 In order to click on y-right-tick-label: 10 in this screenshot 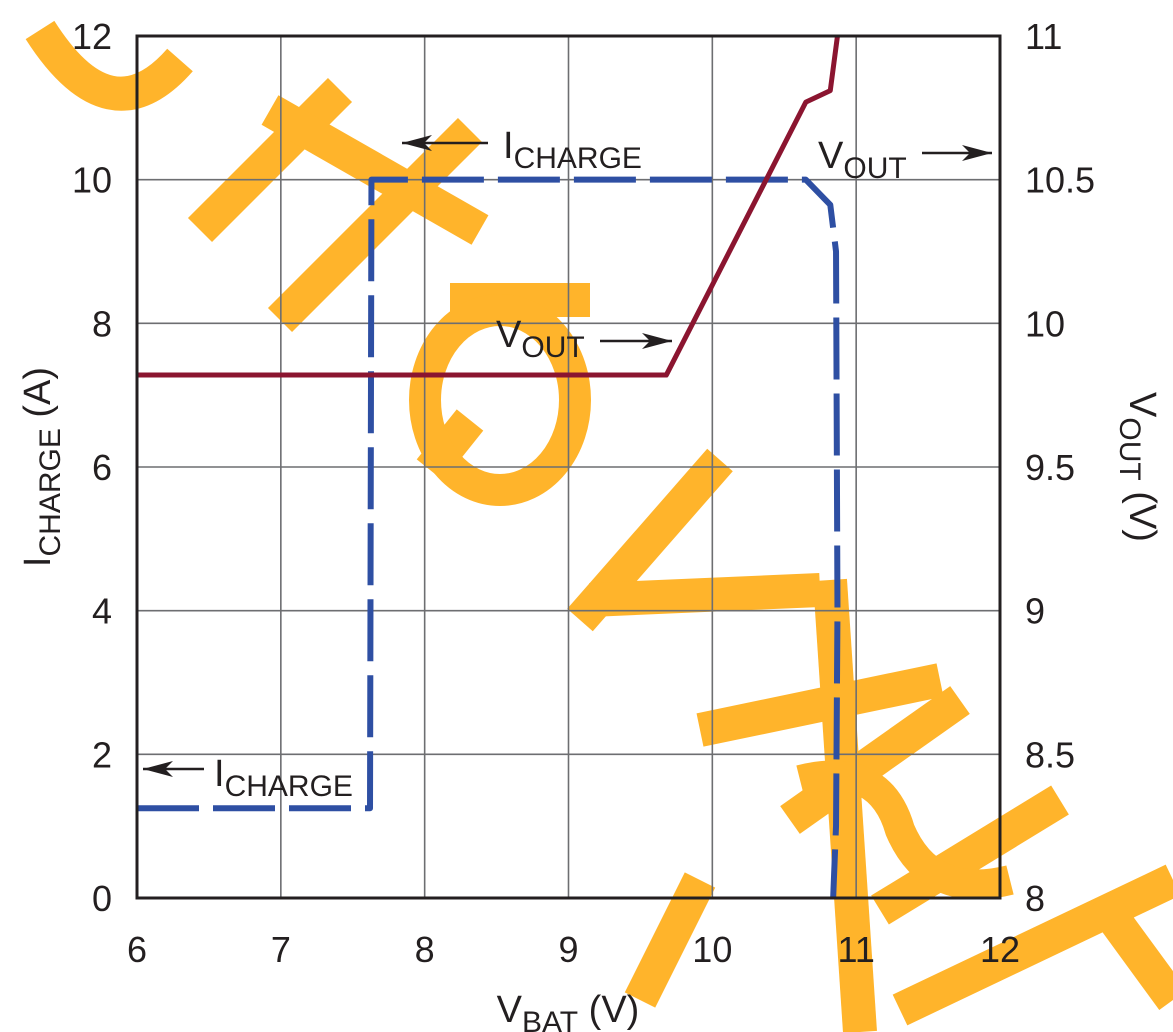, I will do `click(1045, 323)`.